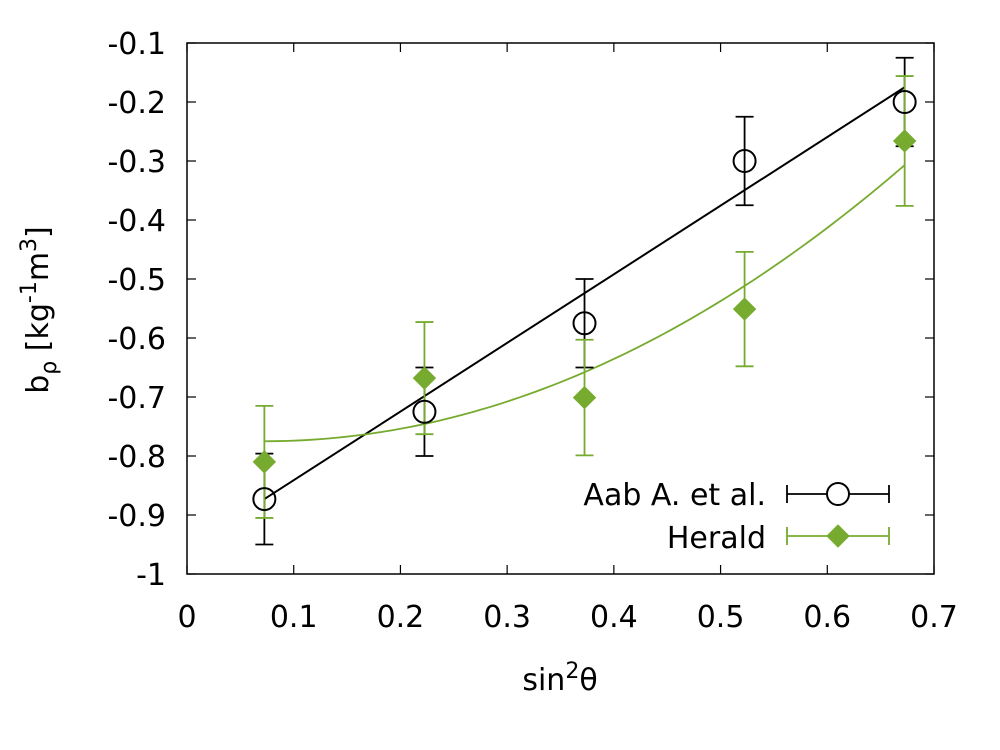 The height and width of the screenshot is (750, 1000). Describe the element at coordinates (716, 538) in the screenshot. I see `legend-label-herald: Herald` at that location.